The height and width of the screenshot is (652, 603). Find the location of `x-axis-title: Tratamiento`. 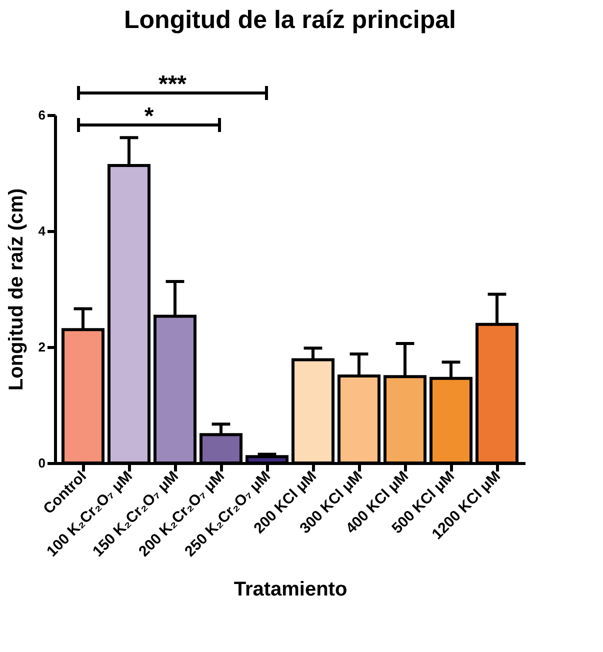

x-axis-title: Tratamiento is located at coordinates (291, 589).